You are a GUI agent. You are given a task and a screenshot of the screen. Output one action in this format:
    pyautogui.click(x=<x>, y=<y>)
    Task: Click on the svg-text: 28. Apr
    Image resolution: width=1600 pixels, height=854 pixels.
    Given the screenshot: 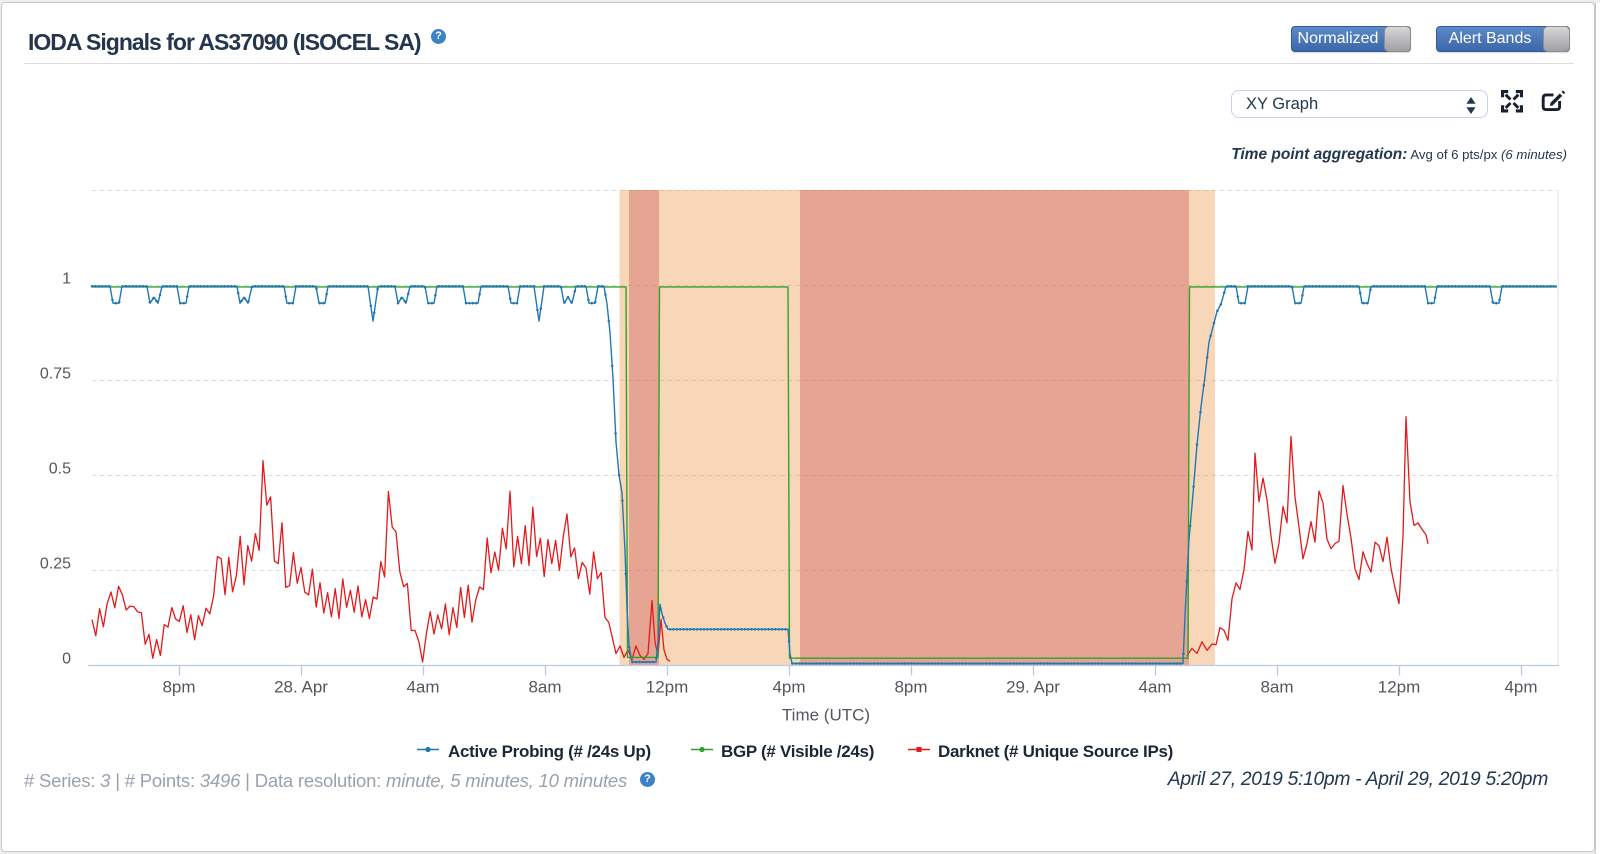 What is the action you would take?
    pyautogui.click(x=301, y=687)
    